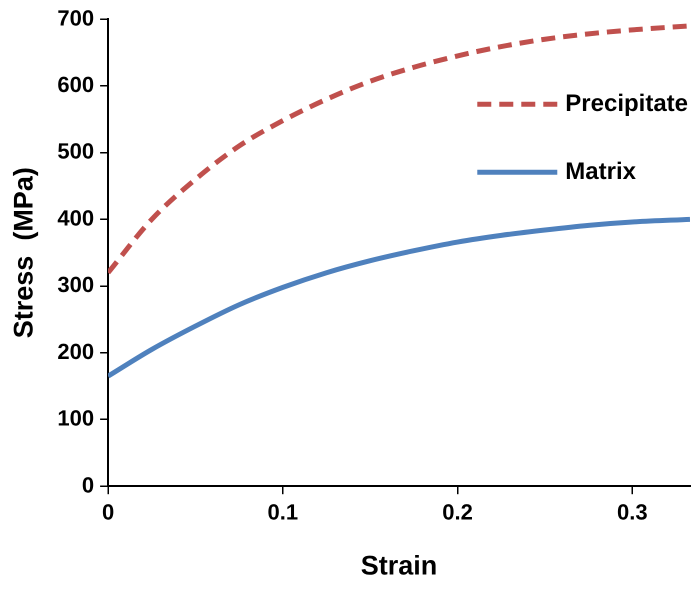  Describe the element at coordinates (601, 171) in the screenshot. I see `legend-label: Matrix` at that location.